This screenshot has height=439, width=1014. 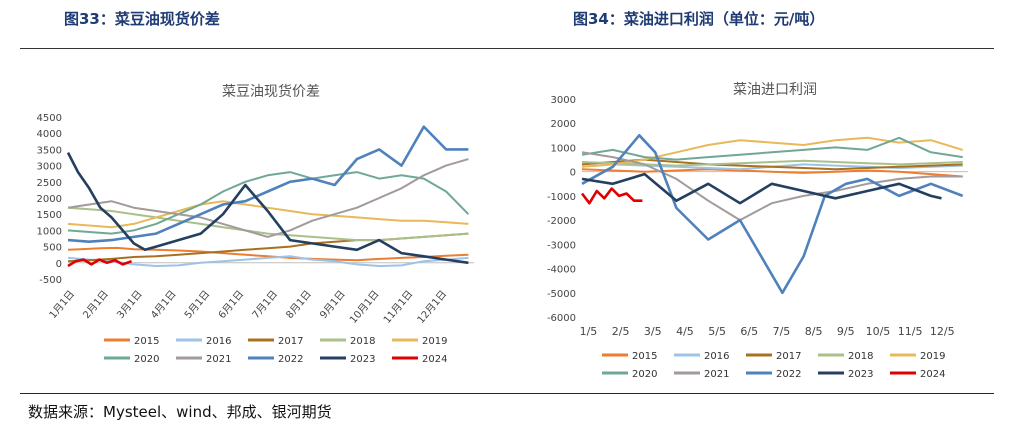 What do you see at coordinates (942, 331) in the screenshot?
I see `x-tick-label: 12/5` at bounding box center [942, 331].